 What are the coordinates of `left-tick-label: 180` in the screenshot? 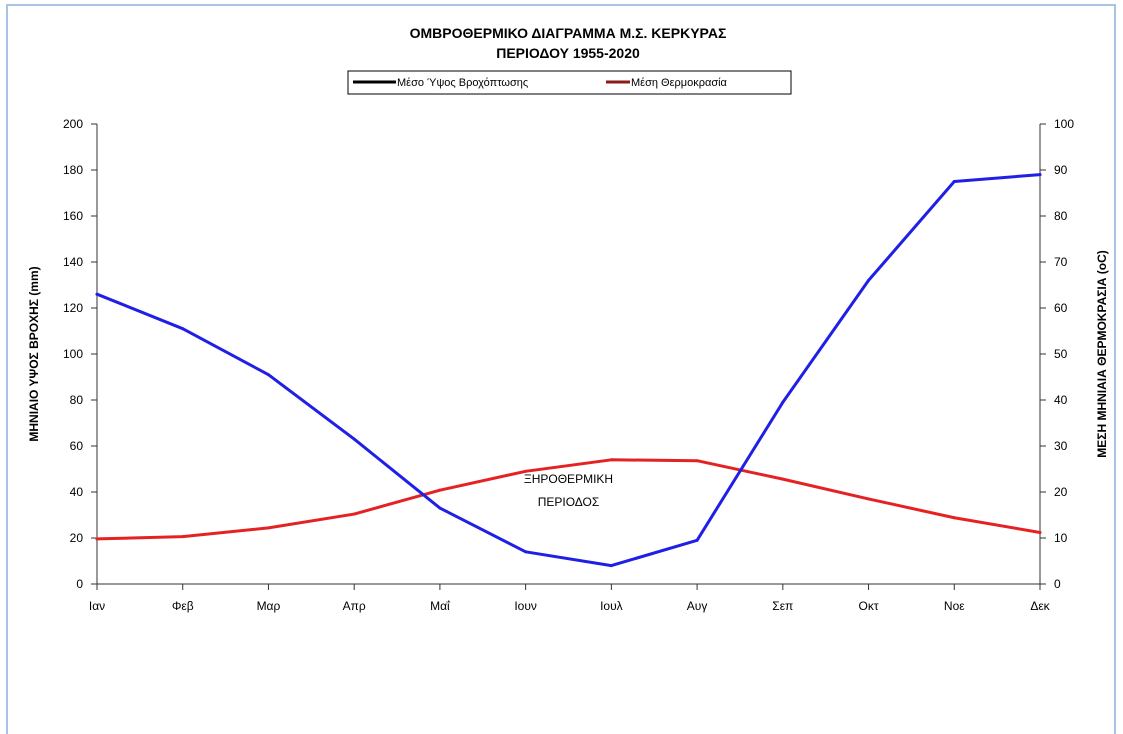 It's located at (73, 170).